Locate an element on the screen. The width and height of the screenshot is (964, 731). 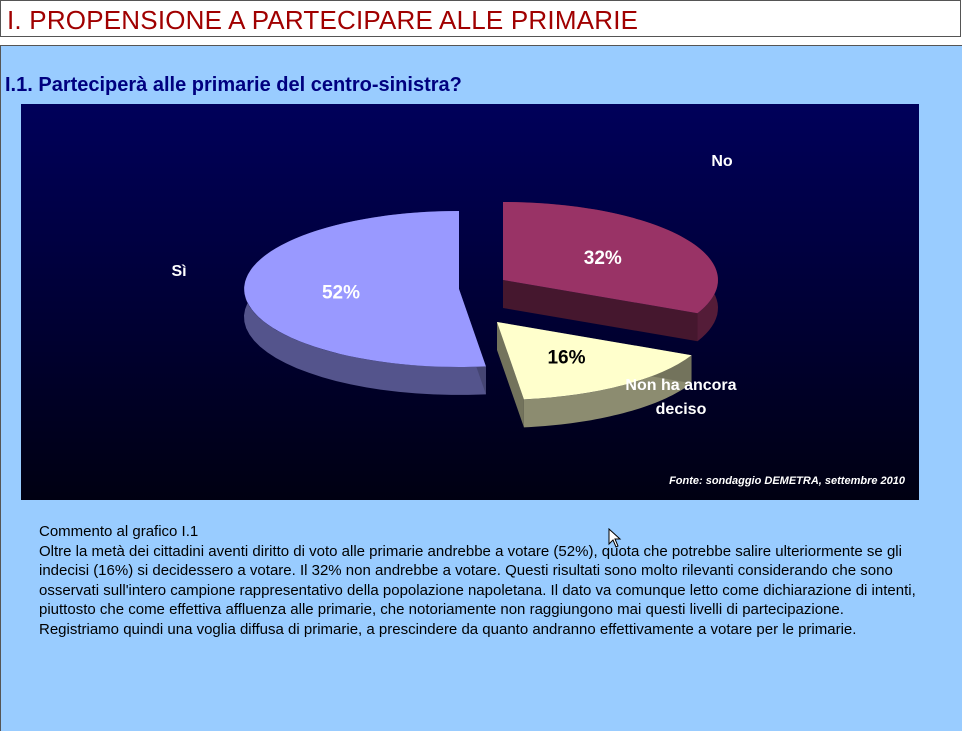
pie-category-label: Non ha ancora deciso is located at coordinates (680, 397).